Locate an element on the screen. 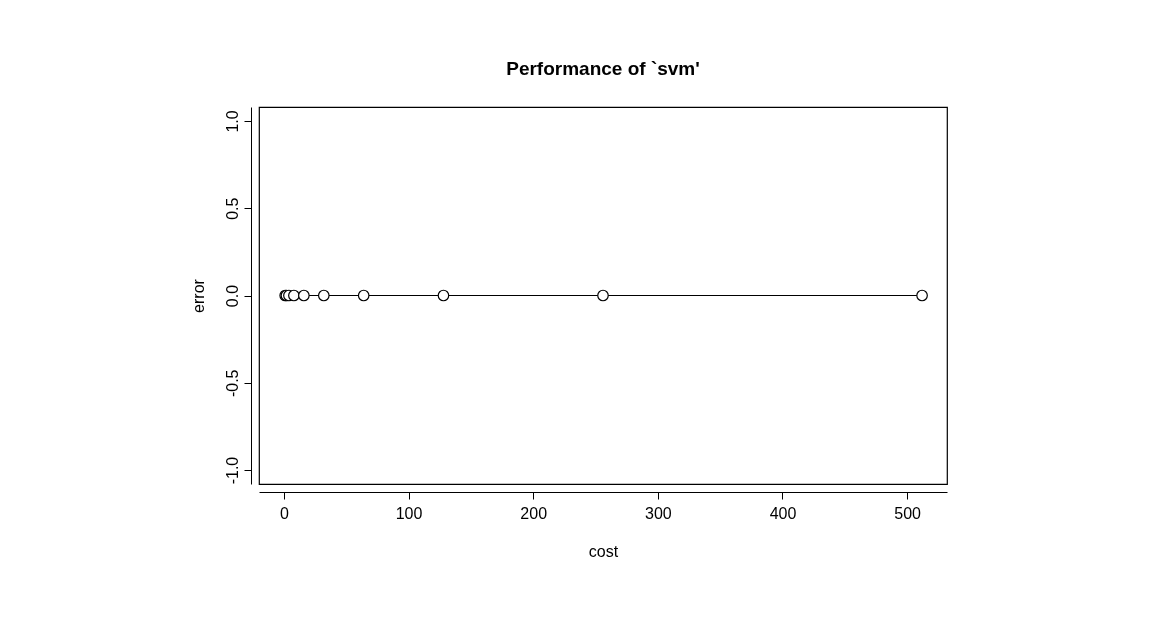 This screenshot has height=626, width=1161. chart-title: Performance of `svm' is located at coordinates (603, 68).